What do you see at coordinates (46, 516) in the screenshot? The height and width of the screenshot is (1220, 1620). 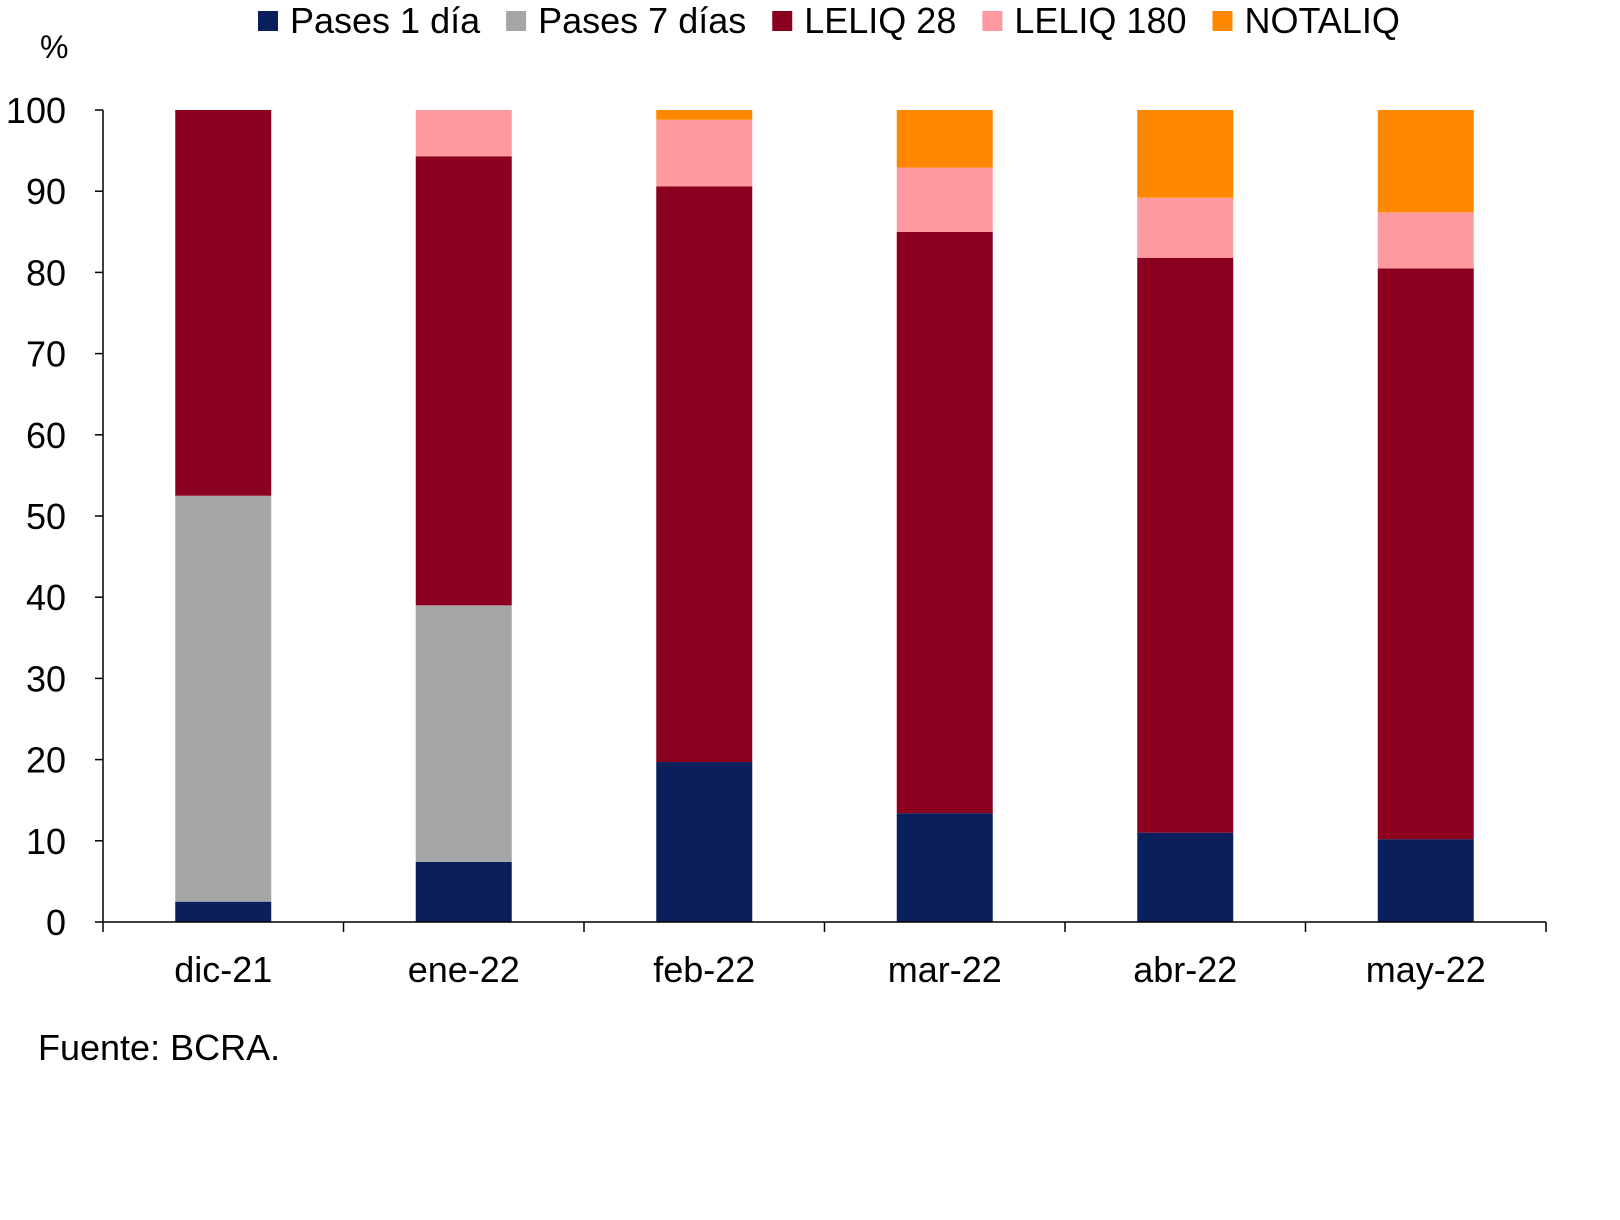 I see `y-tick-label: 50` at bounding box center [46, 516].